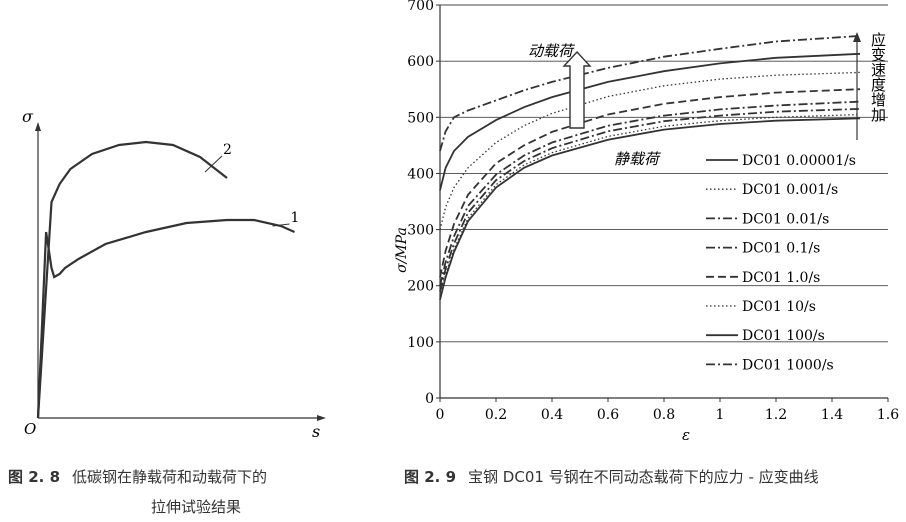 This screenshot has width=906, height=522. Describe the element at coordinates (664, 415) in the screenshot. I see `fig2-xtick-label: 0.8` at that location.